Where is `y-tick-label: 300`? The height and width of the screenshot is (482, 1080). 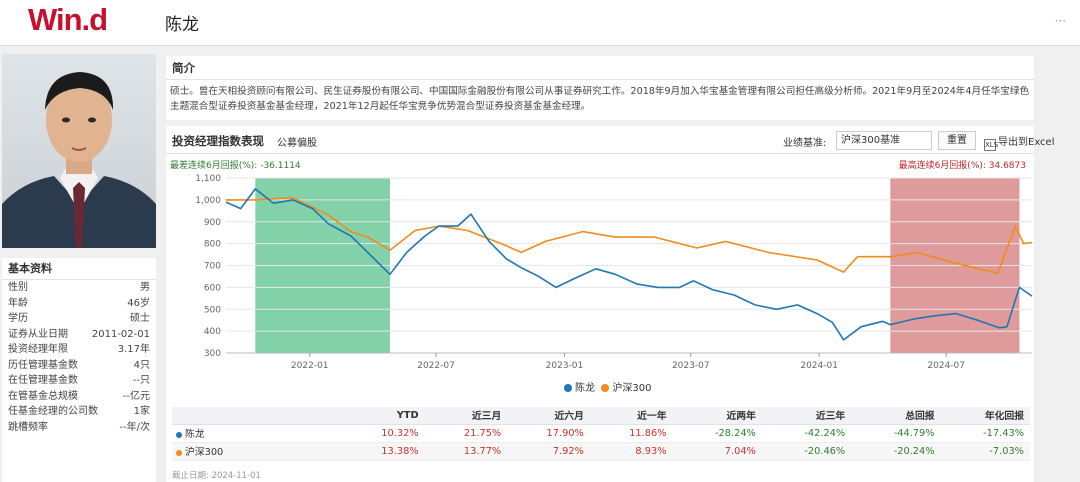
y-tick-label: 300 is located at coordinates (212, 354).